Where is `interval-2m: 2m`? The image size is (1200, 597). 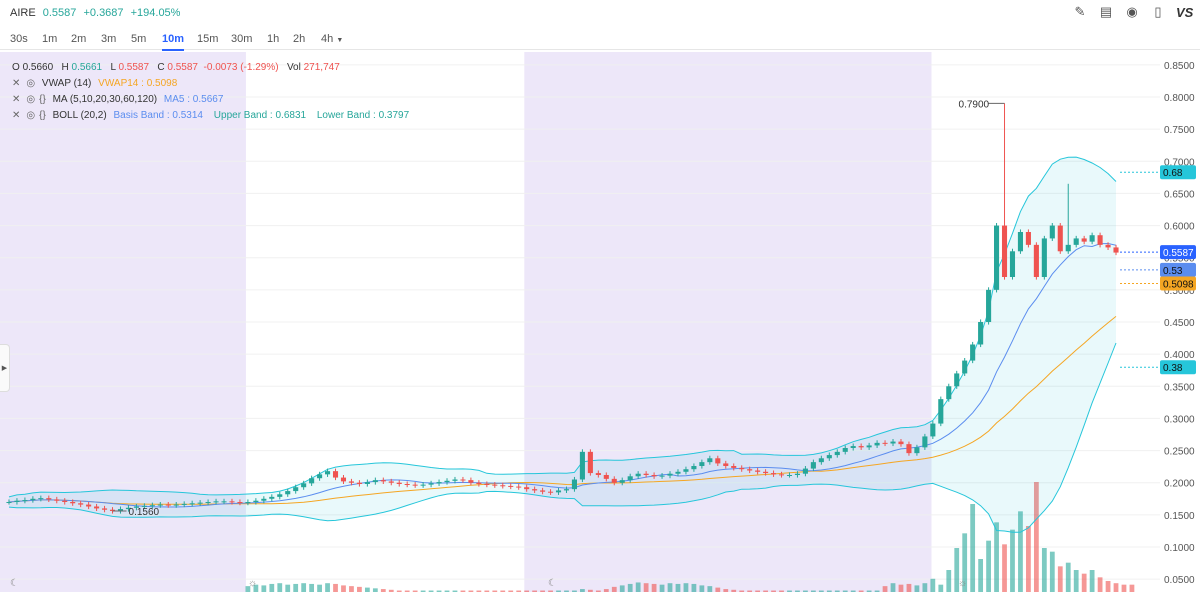 interval-2m: 2m is located at coordinates (79, 39).